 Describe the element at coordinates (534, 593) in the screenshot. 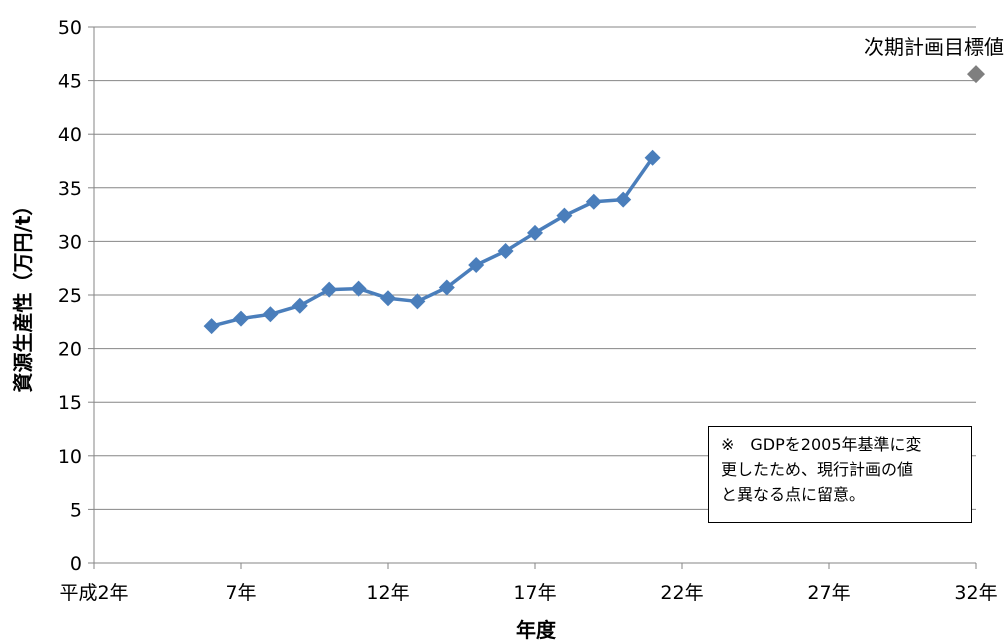

I see `x-tick-label: 17年` at that location.